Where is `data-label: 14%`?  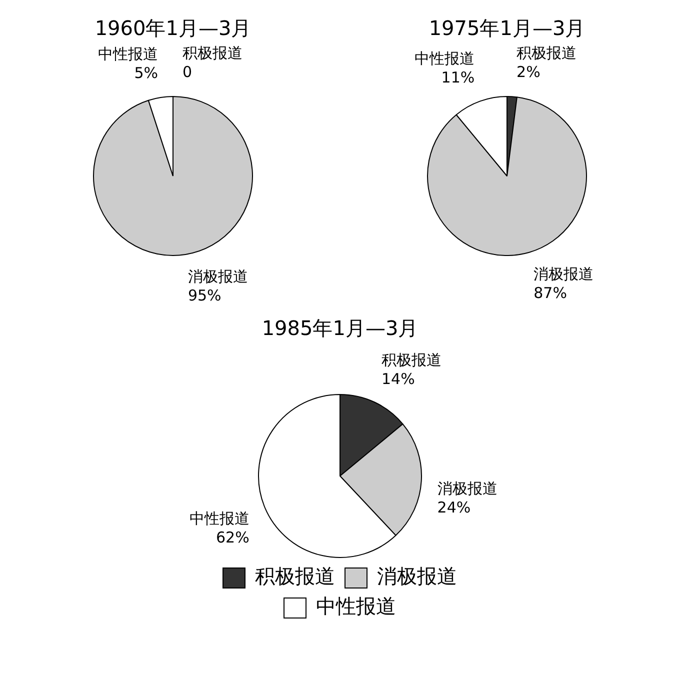 data-label: 14% is located at coordinates (398, 379).